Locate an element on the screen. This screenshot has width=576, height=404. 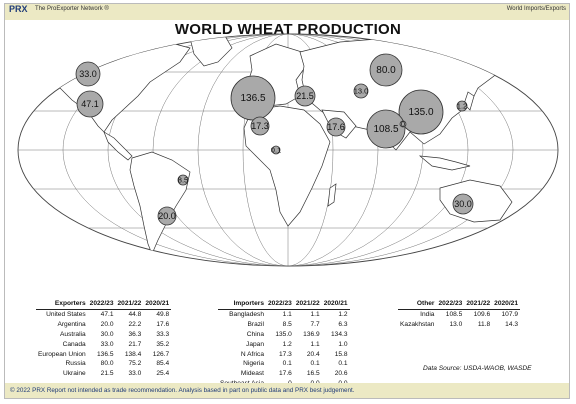
row-value: 108.5 is located at coordinates (454, 314).